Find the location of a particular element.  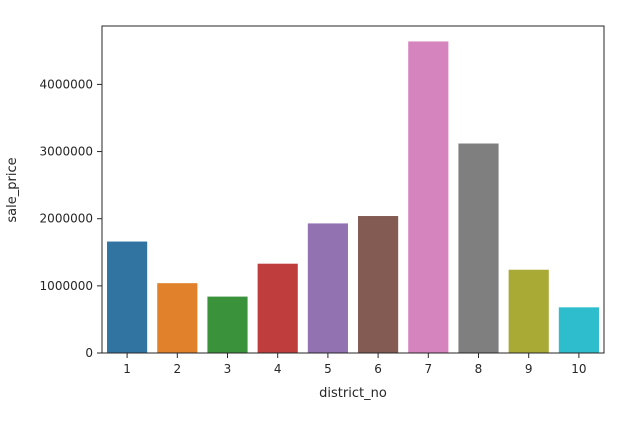

x-tick-label: 1 is located at coordinates (127, 369).